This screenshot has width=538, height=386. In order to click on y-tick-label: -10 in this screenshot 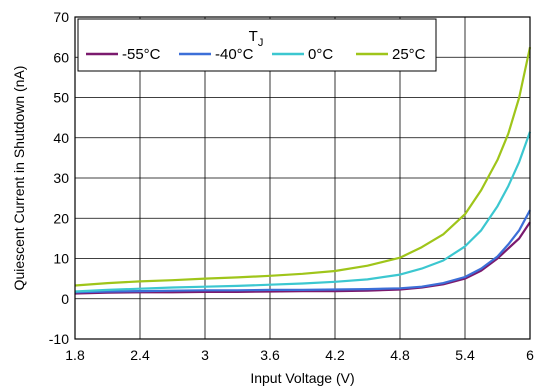, I will do `click(59, 339)`.